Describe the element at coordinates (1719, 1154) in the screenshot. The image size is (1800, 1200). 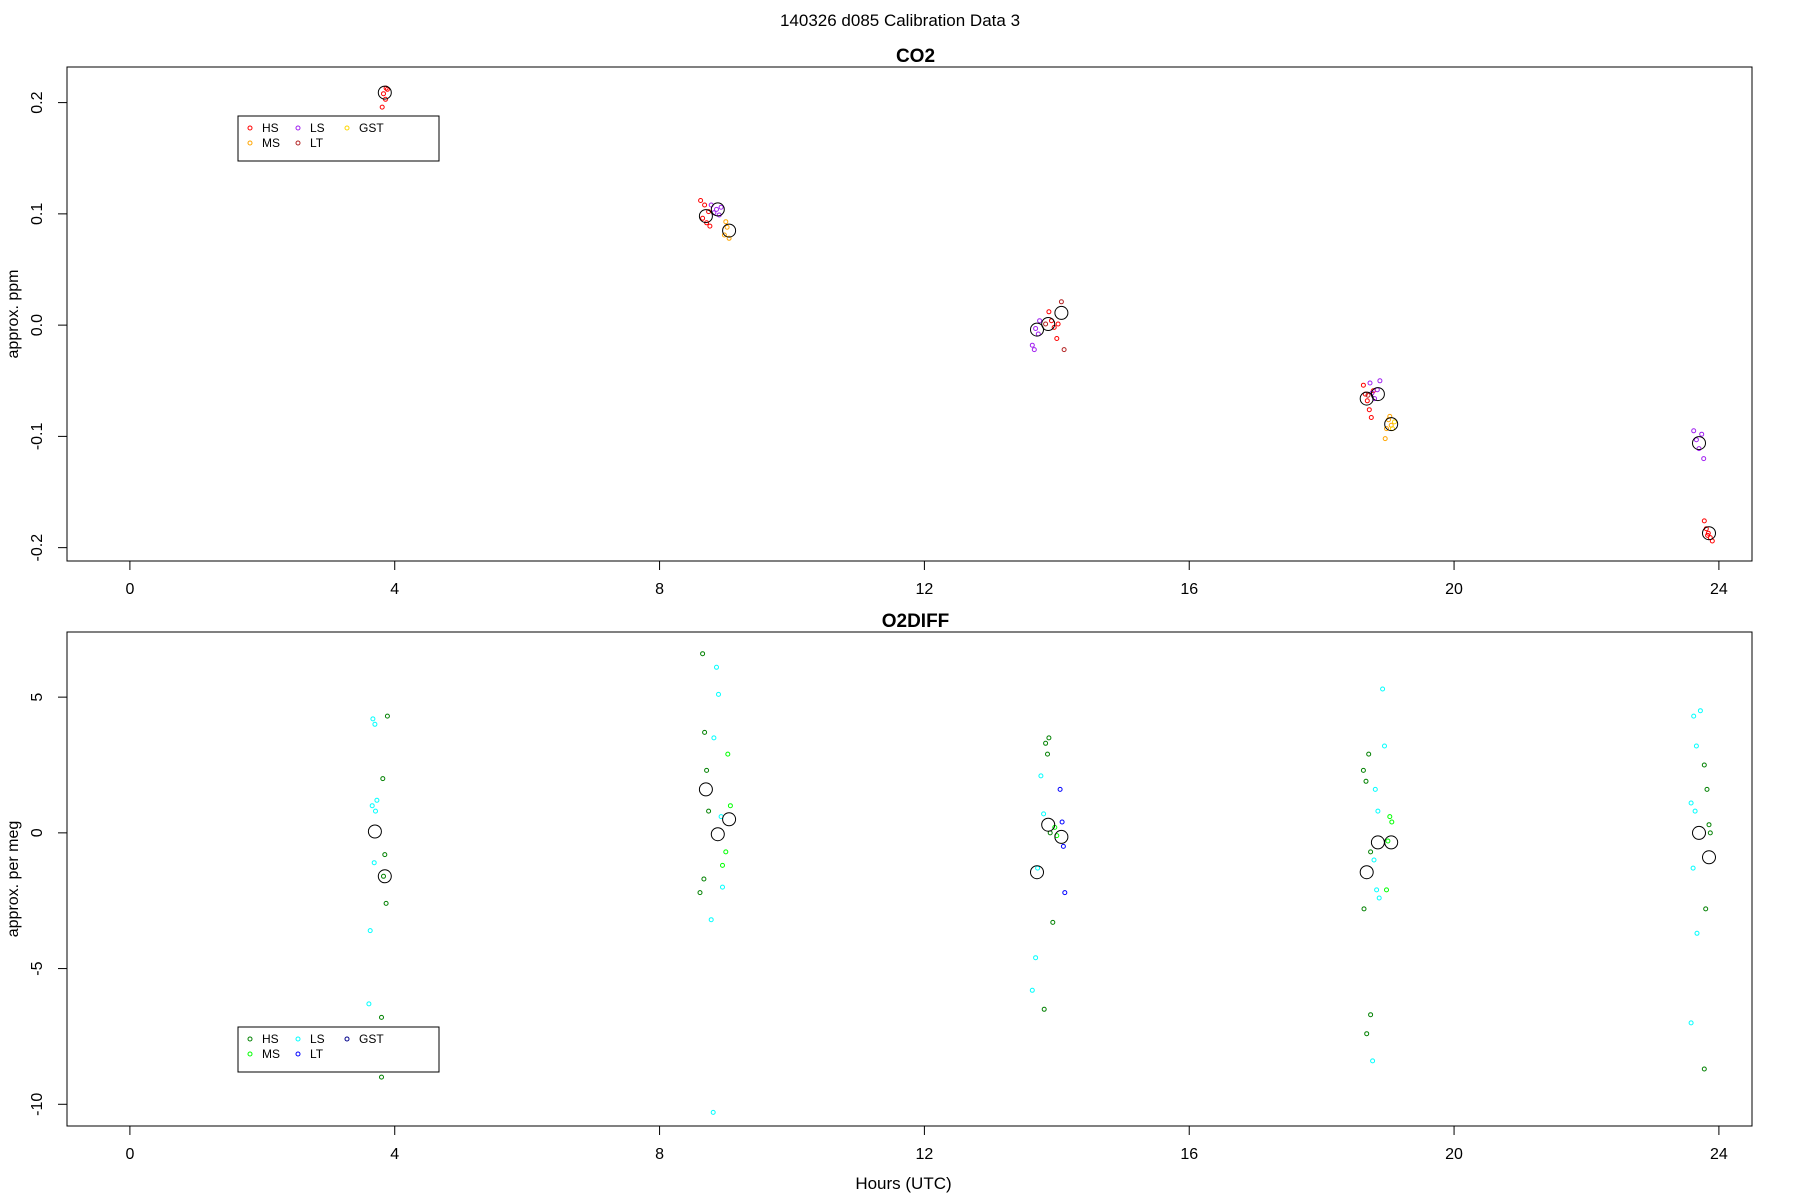
I see `x-tick-label: 24` at that location.